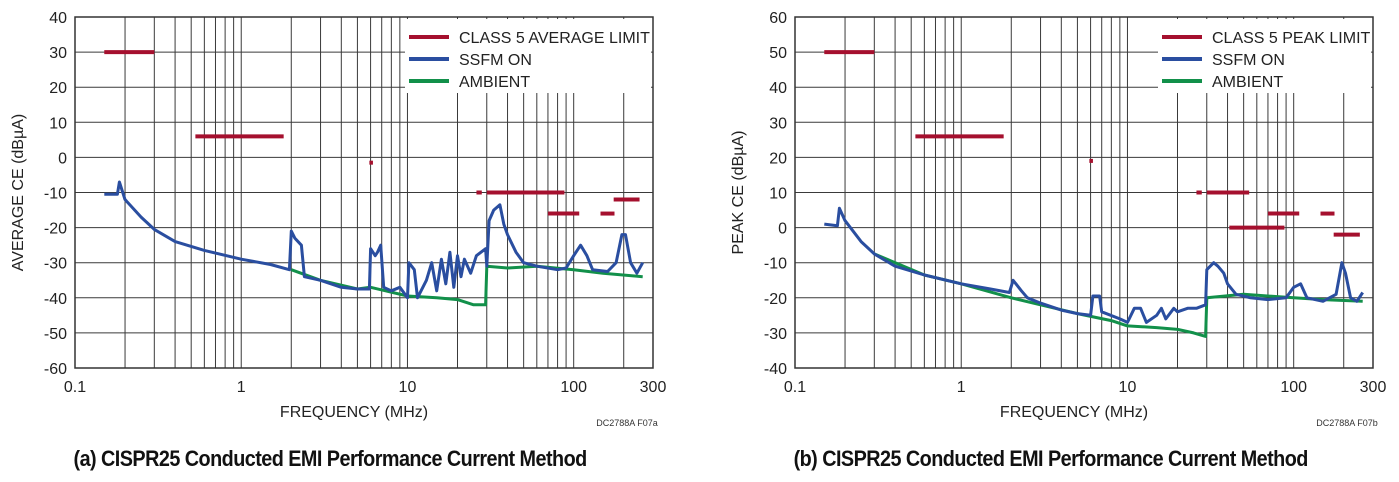  I want to click on legend-label: CLASS 5 PEAK LIMIT, so click(1291, 38).